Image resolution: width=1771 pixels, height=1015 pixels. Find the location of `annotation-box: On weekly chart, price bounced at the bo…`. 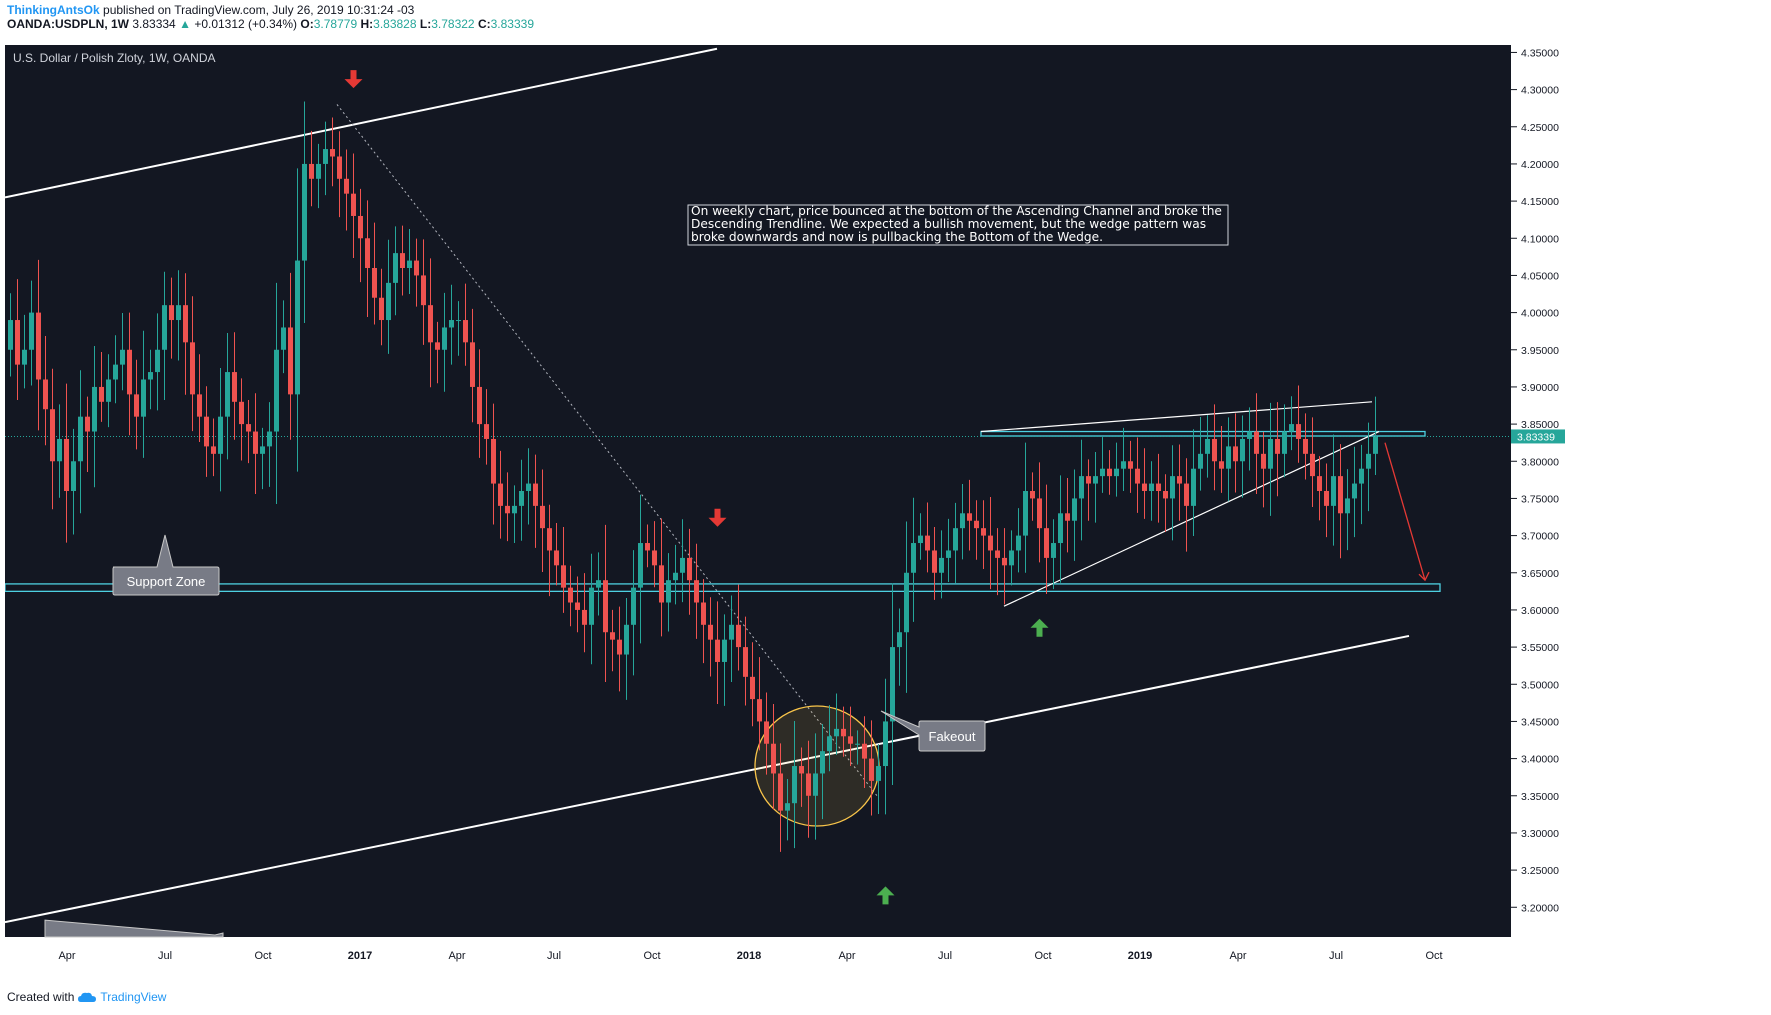

annotation-box: On weekly chart, price bounced at the bo… is located at coordinates (958, 225).